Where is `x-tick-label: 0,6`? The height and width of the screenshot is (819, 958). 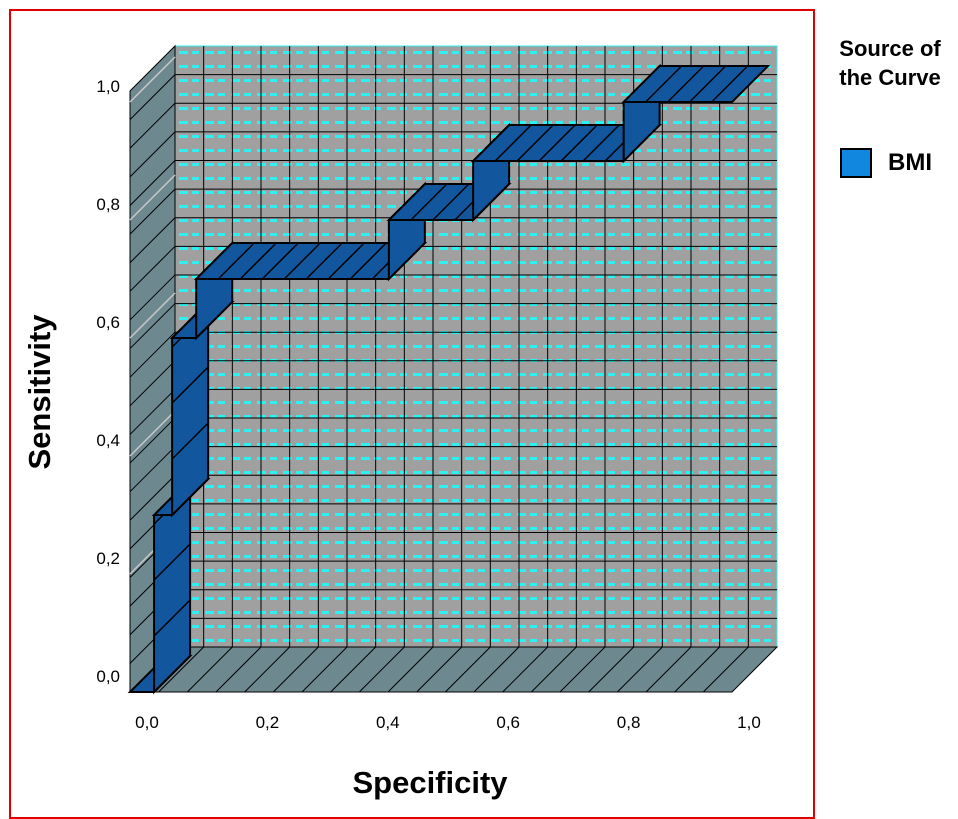 x-tick-label: 0,6 is located at coordinates (508, 722).